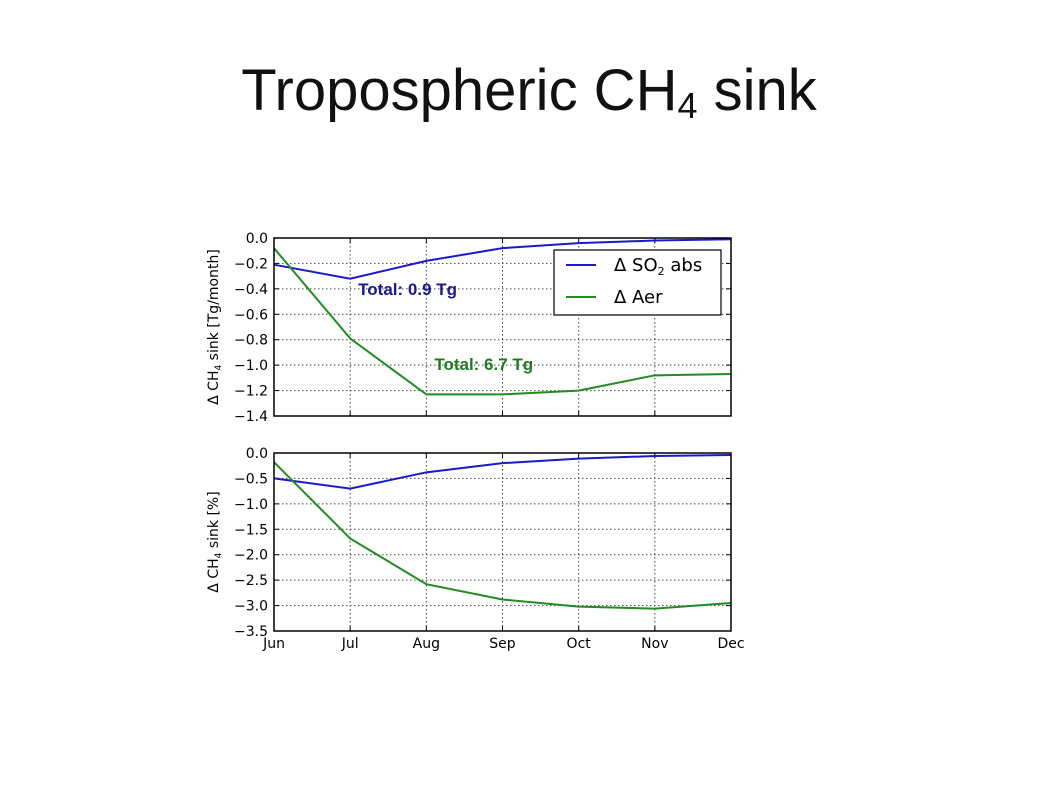 The image size is (1058, 793). Describe the element at coordinates (251, 315) in the screenshot. I see `y-tick-label: −0.6` at that location.